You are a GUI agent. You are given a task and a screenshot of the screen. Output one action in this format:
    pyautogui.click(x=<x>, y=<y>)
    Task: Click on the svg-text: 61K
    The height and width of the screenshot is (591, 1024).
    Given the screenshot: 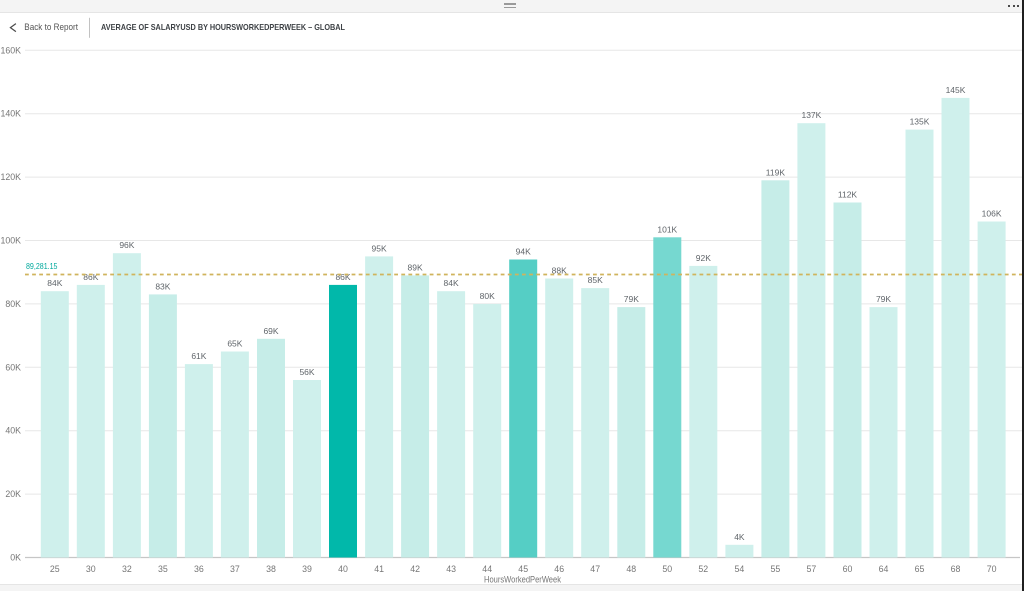 What is the action you would take?
    pyautogui.click(x=198, y=356)
    